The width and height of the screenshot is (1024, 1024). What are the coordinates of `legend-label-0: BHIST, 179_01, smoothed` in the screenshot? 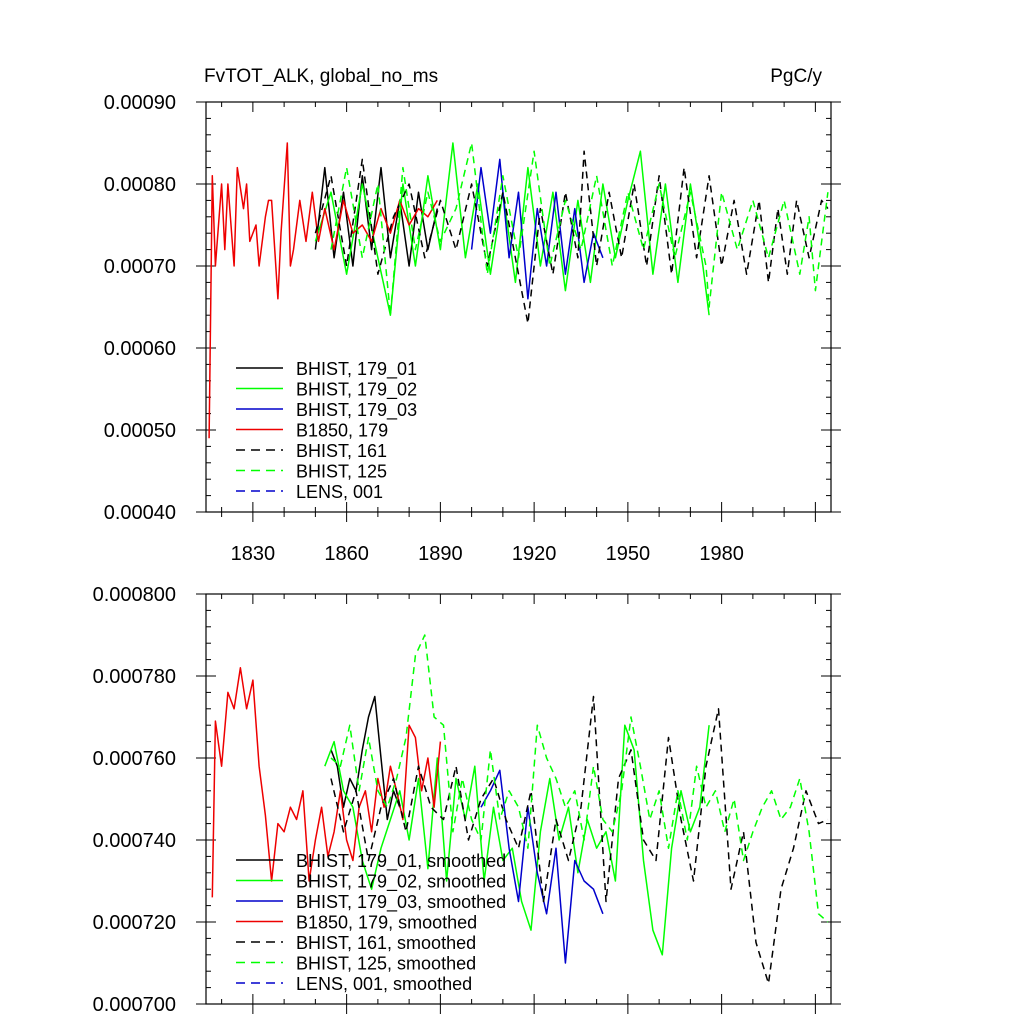 It's located at (401, 861).